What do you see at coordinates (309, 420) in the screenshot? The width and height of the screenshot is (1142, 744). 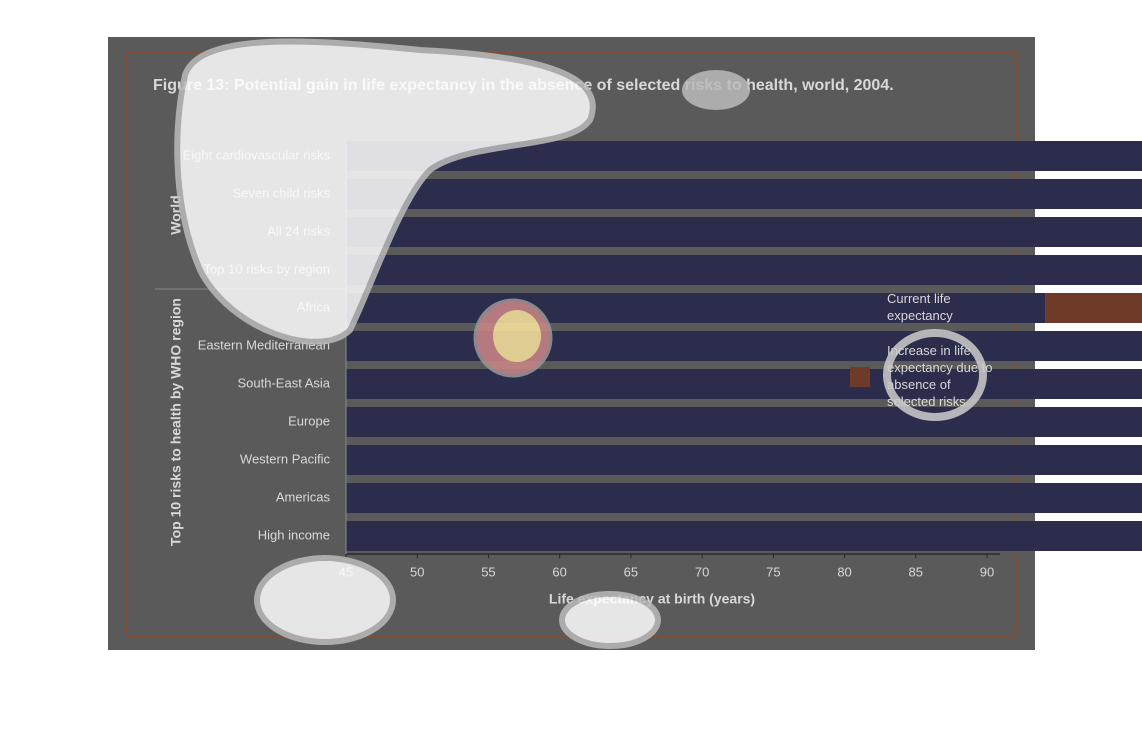 I see `y-tick-label: Europe` at bounding box center [309, 420].